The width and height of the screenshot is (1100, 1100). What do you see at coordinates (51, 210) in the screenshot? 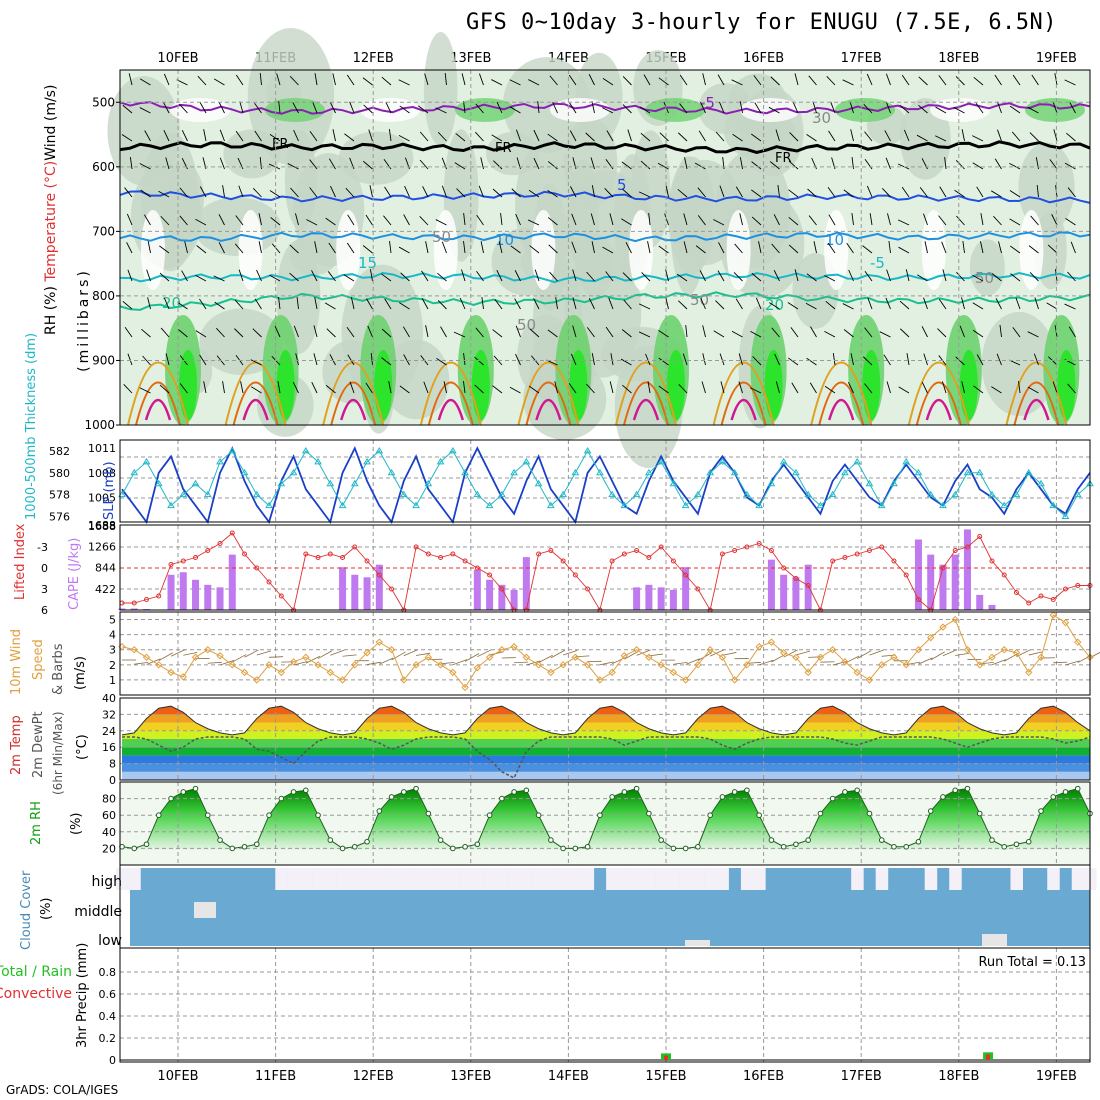
I see `upper-ylabel-text: RH (%) Temperature (°C)Wind (m/s)` at bounding box center [51, 210].